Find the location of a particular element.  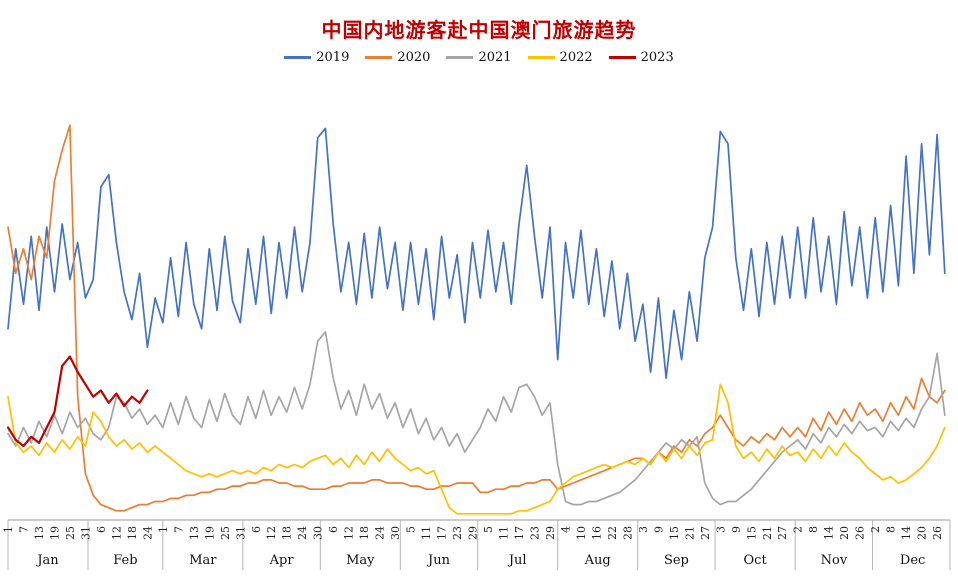

legend-item-2021: 2021 is located at coordinates (479, 57).